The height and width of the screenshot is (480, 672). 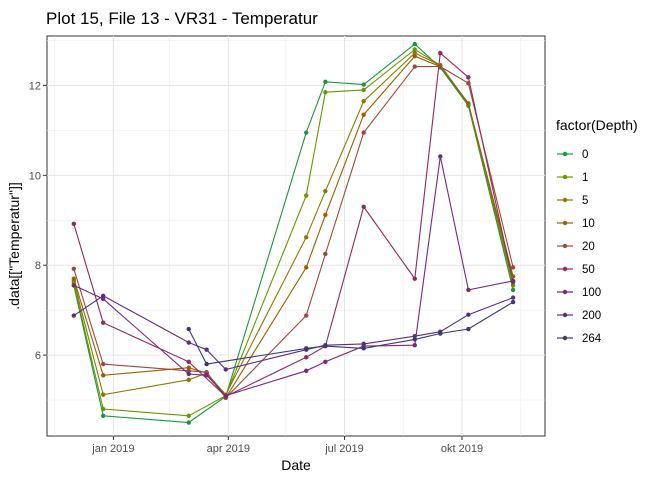 I want to click on legend-title: factor(Depth), so click(x=597, y=125).